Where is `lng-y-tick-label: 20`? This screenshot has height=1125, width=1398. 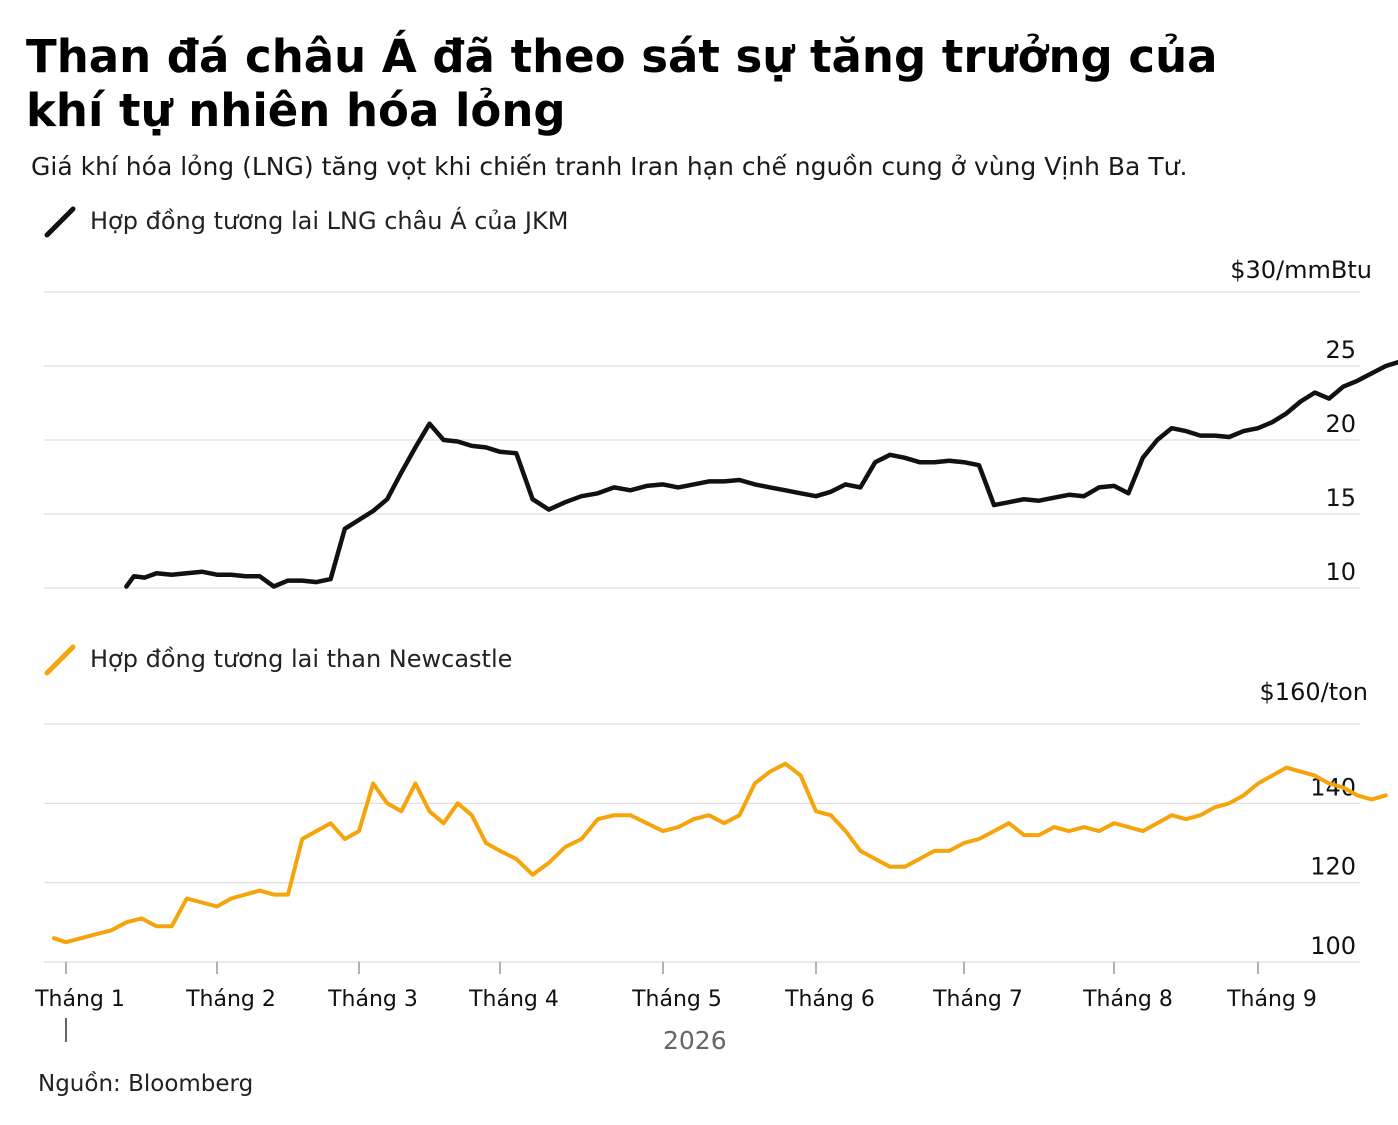
lng-y-tick-label: 20 is located at coordinates (1340, 424).